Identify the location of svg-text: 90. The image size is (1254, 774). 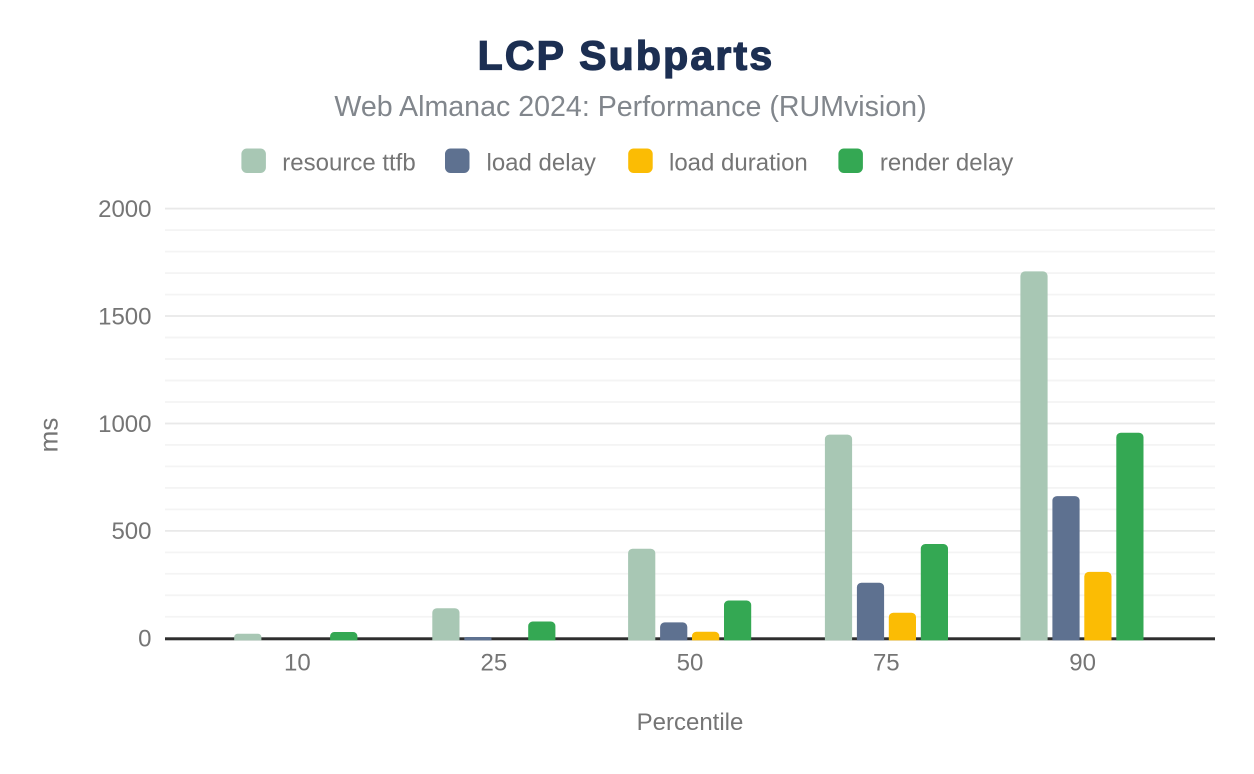
(1082, 663).